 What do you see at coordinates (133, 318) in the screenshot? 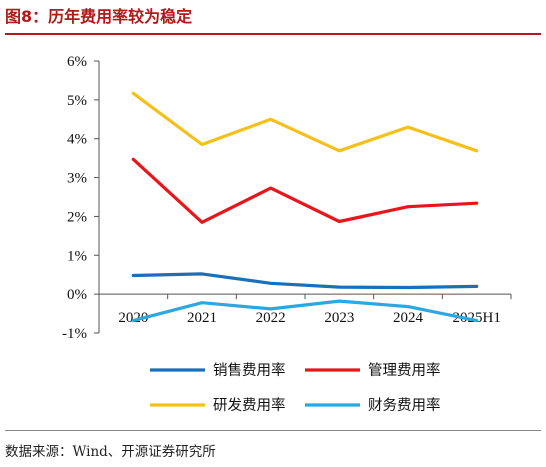
I see `x-tick-label: 2020` at bounding box center [133, 318].